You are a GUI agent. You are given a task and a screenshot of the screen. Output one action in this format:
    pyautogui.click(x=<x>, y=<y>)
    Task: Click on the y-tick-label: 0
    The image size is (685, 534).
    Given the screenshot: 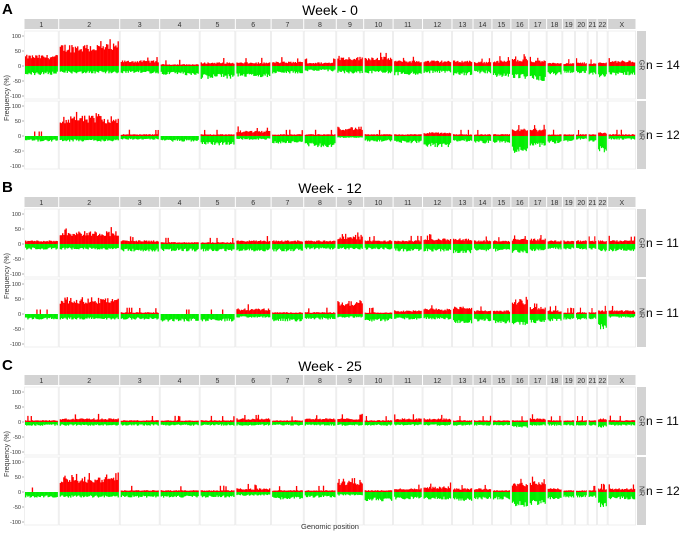 What is the action you would take?
    pyautogui.click(x=19, y=315)
    